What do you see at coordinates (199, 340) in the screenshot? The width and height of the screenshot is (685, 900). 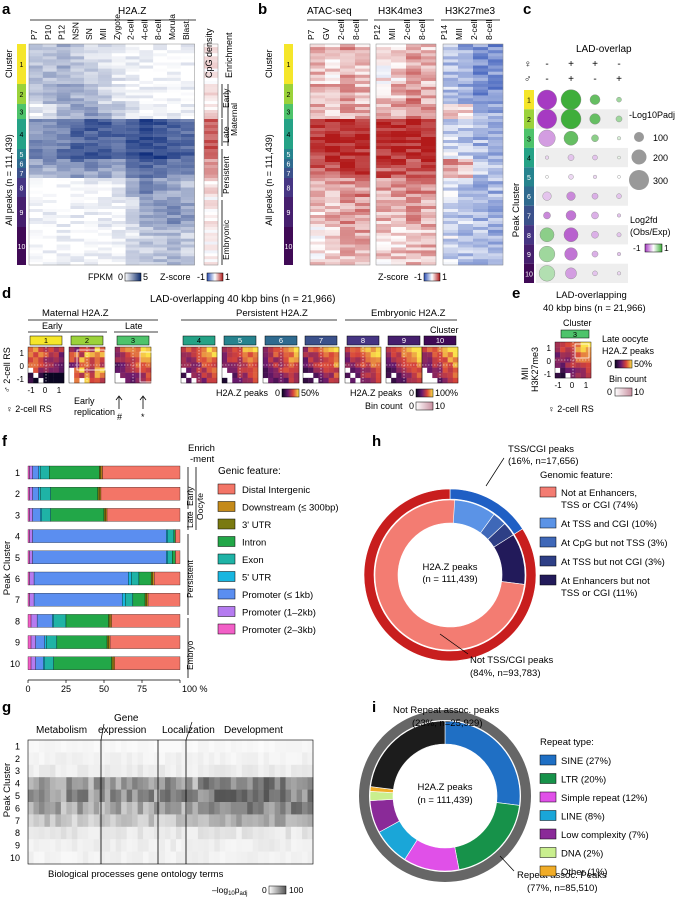 I see `svg-text: 4` at bounding box center [199, 340].